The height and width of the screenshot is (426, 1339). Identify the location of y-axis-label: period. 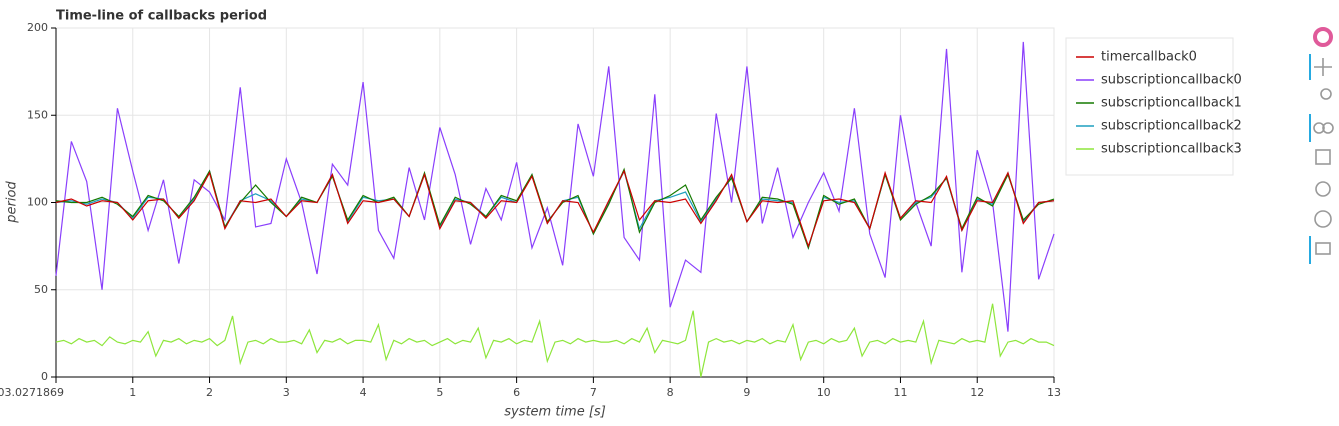
(12, 202).